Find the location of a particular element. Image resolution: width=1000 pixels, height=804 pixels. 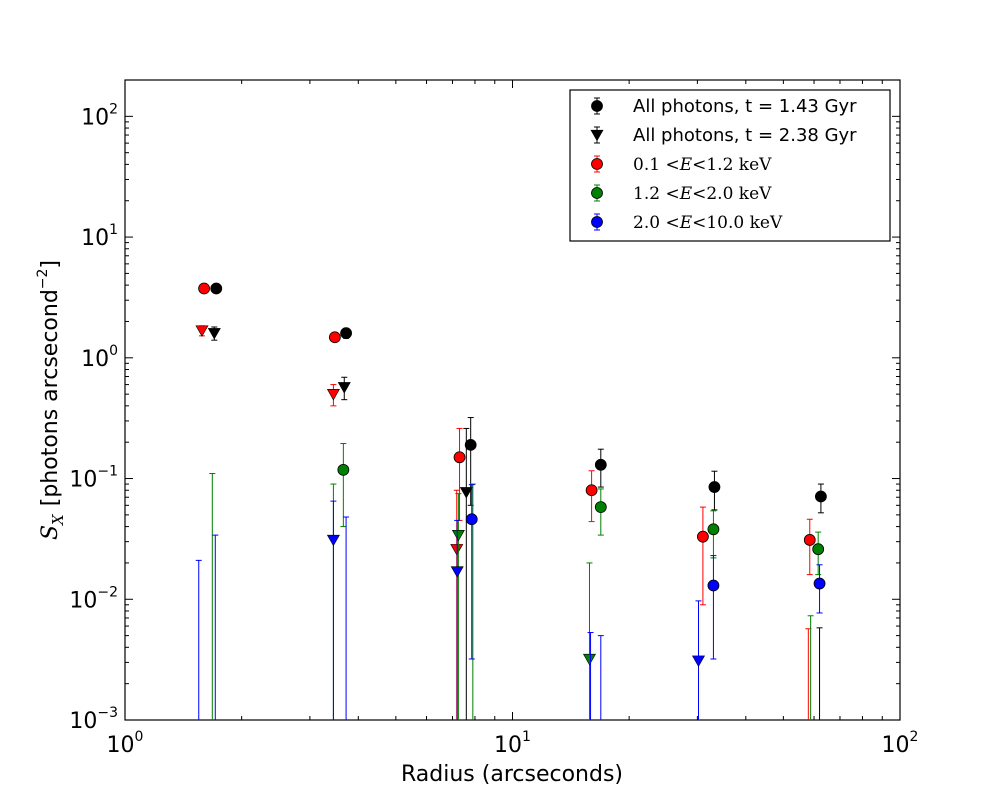

x-tick-label-exp: 0 is located at coordinates (139, 737).